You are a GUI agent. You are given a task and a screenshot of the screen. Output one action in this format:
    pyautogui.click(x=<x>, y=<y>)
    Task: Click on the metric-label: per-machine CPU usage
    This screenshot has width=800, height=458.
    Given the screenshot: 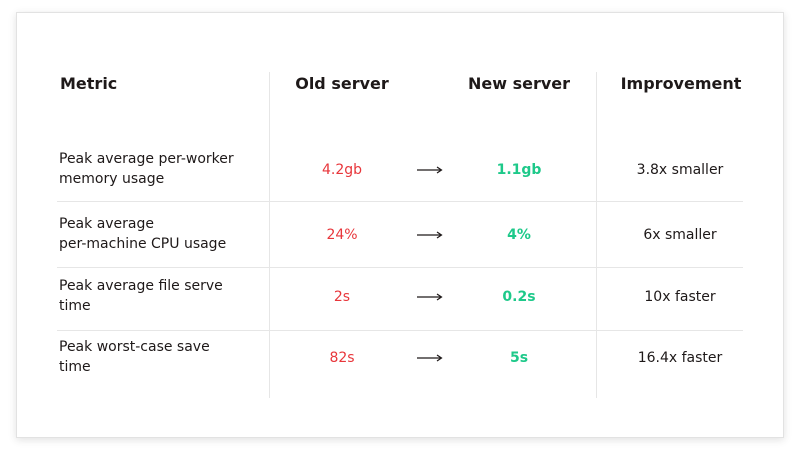 What is the action you would take?
    pyautogui.click(x=143, y=244)
    